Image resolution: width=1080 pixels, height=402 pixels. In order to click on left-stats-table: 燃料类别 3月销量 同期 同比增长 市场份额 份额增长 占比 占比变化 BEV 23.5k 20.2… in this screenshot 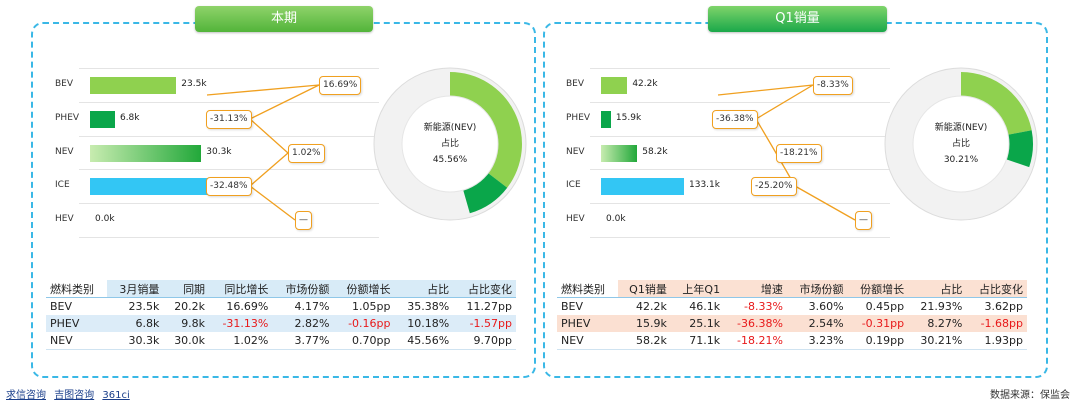, I will do `click(281, 315)`.